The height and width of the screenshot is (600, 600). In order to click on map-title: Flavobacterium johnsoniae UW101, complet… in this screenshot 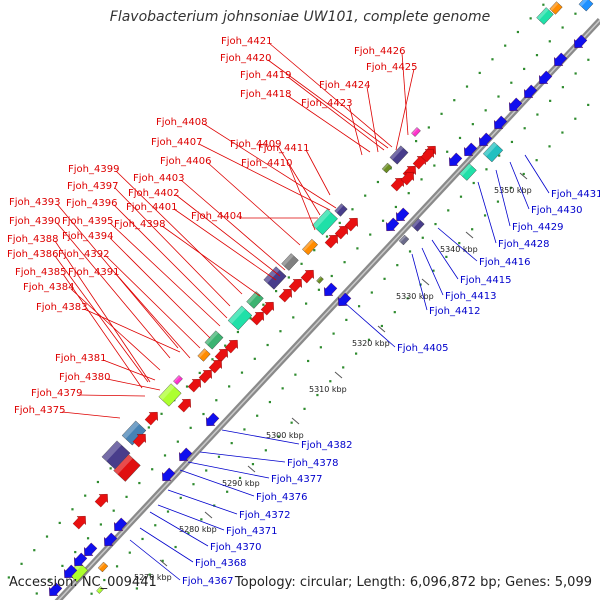, I will do `click(300, 17)`.